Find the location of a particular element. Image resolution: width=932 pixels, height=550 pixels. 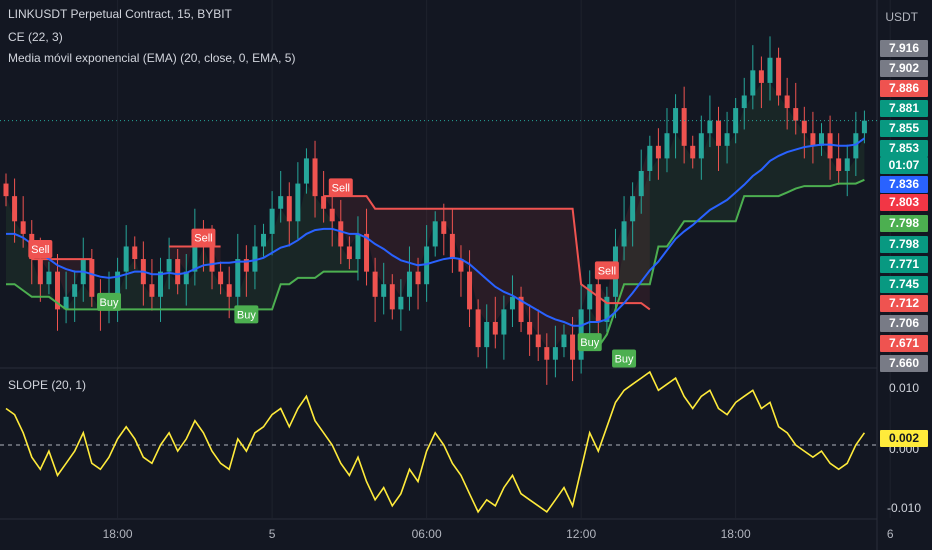

symbol-legend: LINKUSDT Perpetual Contract, 15, BYBIT is located at coordinates (120, 14).